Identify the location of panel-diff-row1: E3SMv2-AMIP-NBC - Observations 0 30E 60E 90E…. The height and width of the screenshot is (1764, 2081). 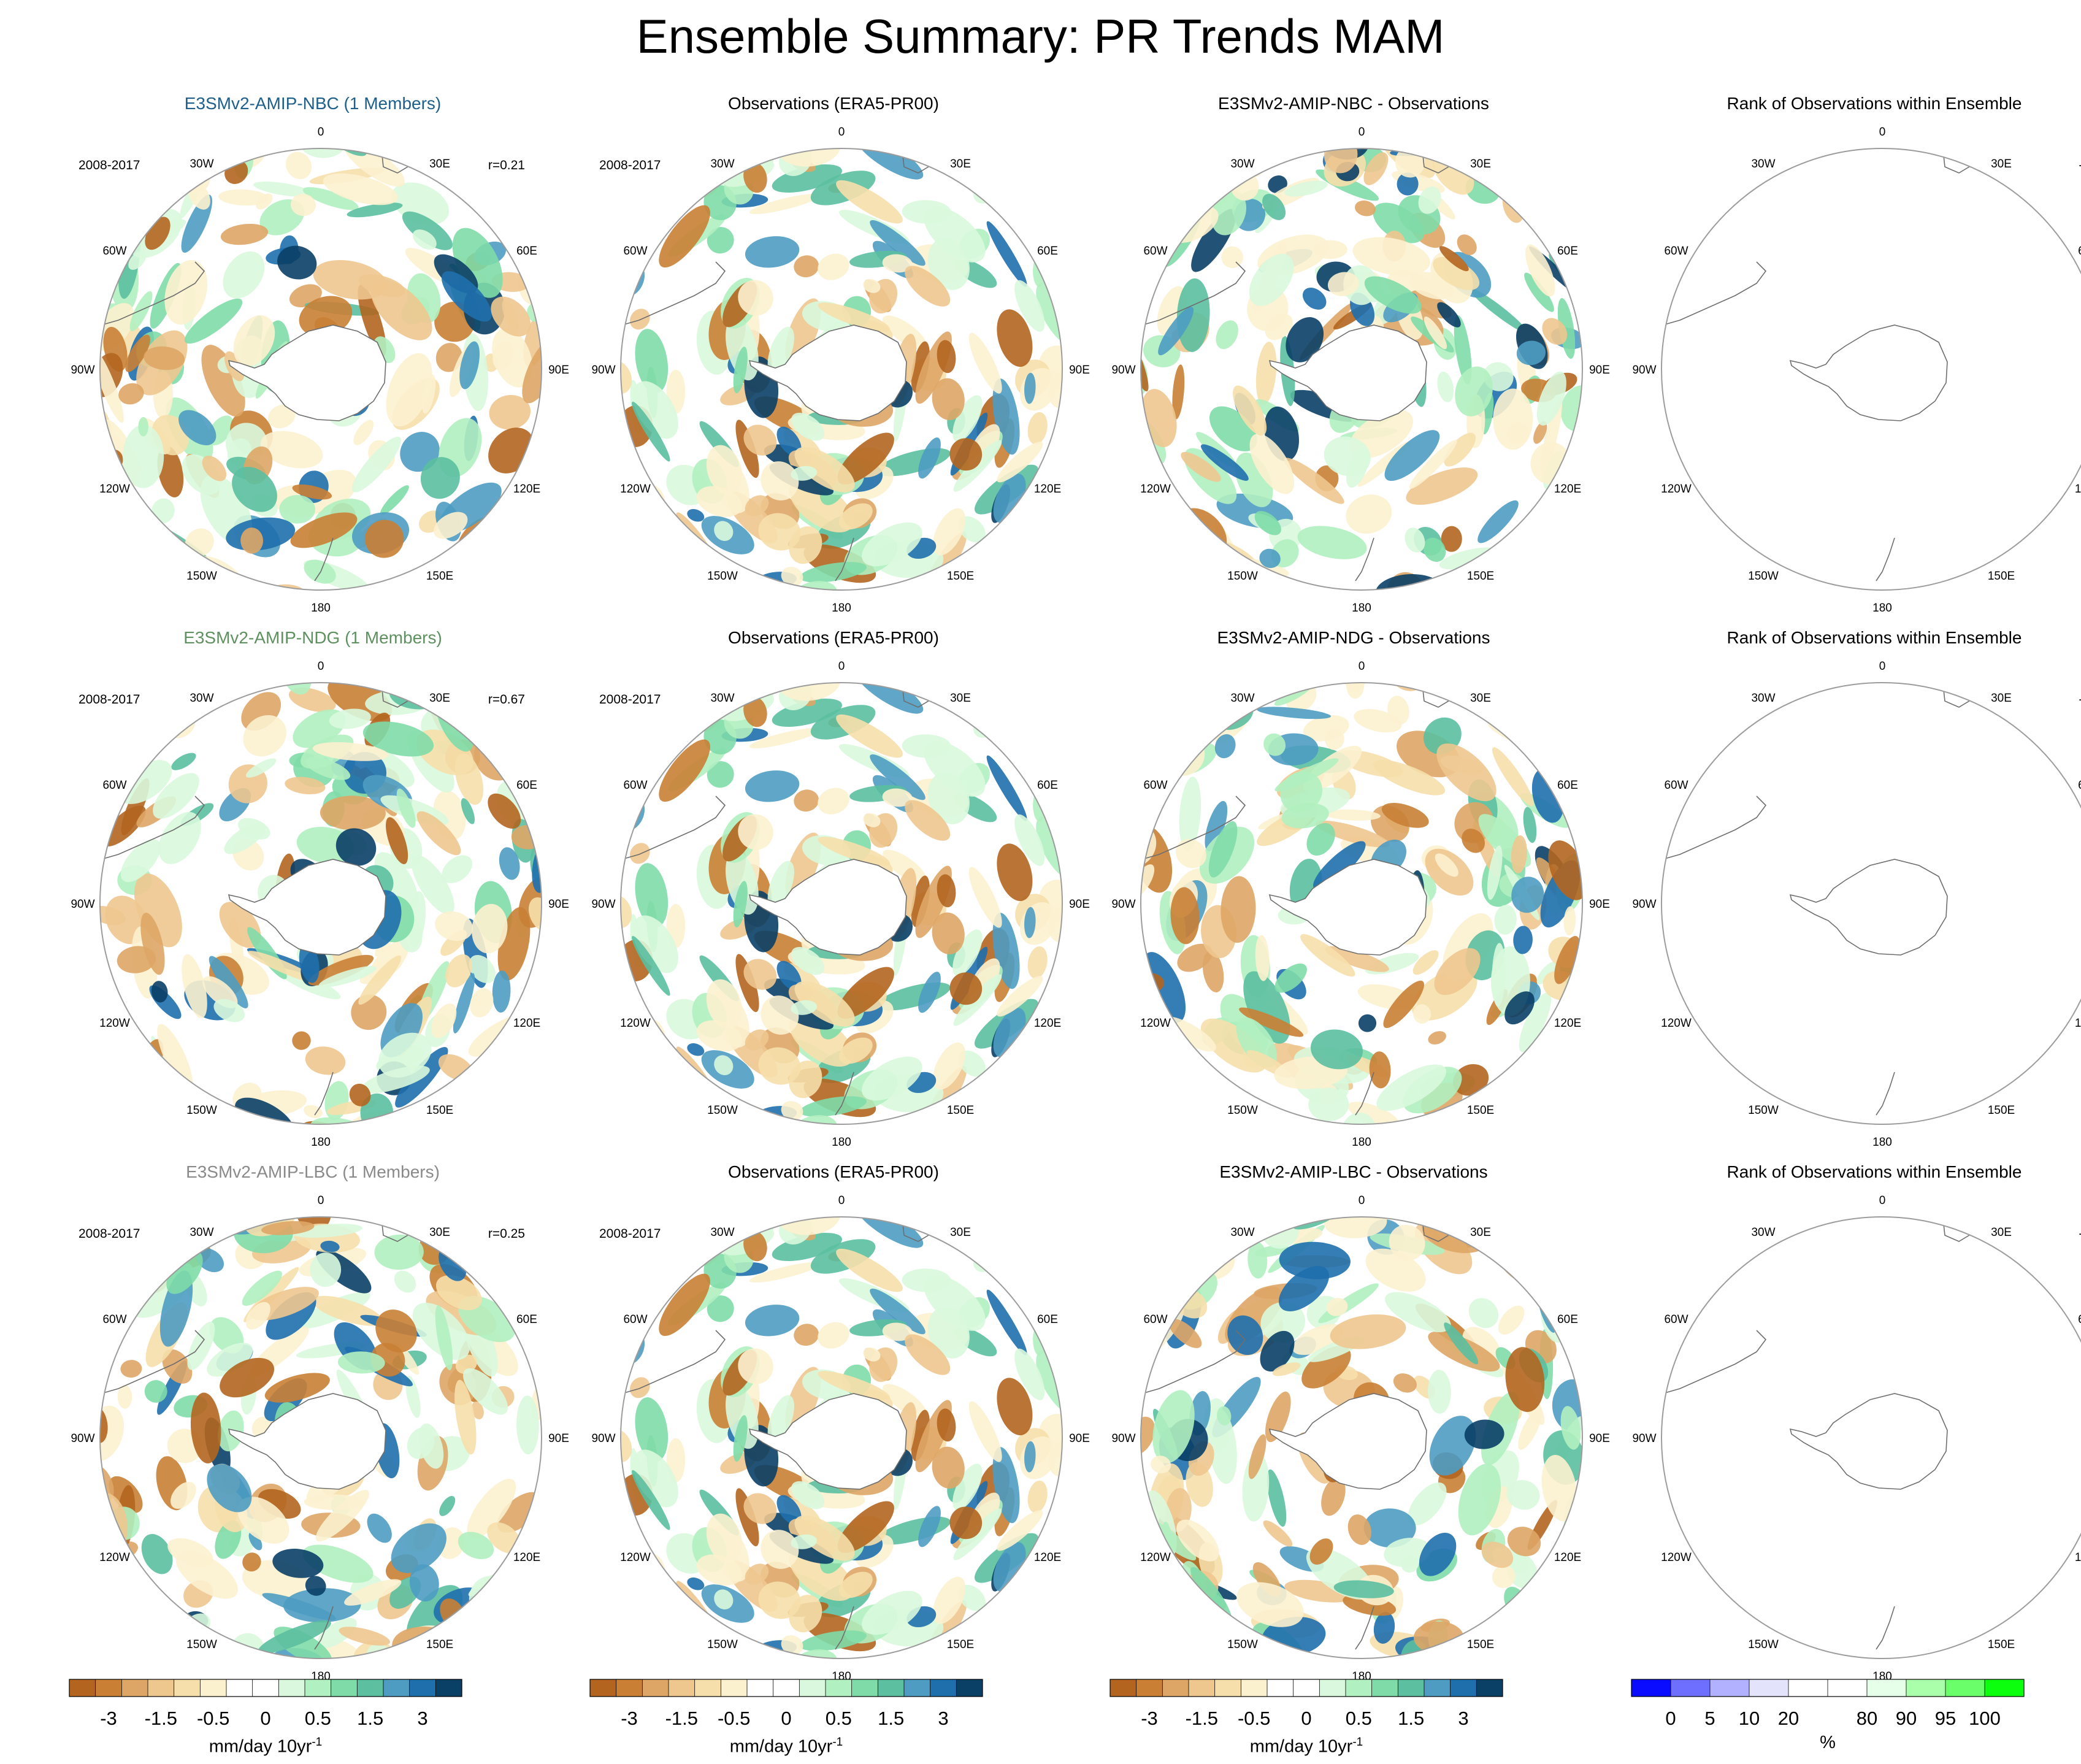
(1354, 360).